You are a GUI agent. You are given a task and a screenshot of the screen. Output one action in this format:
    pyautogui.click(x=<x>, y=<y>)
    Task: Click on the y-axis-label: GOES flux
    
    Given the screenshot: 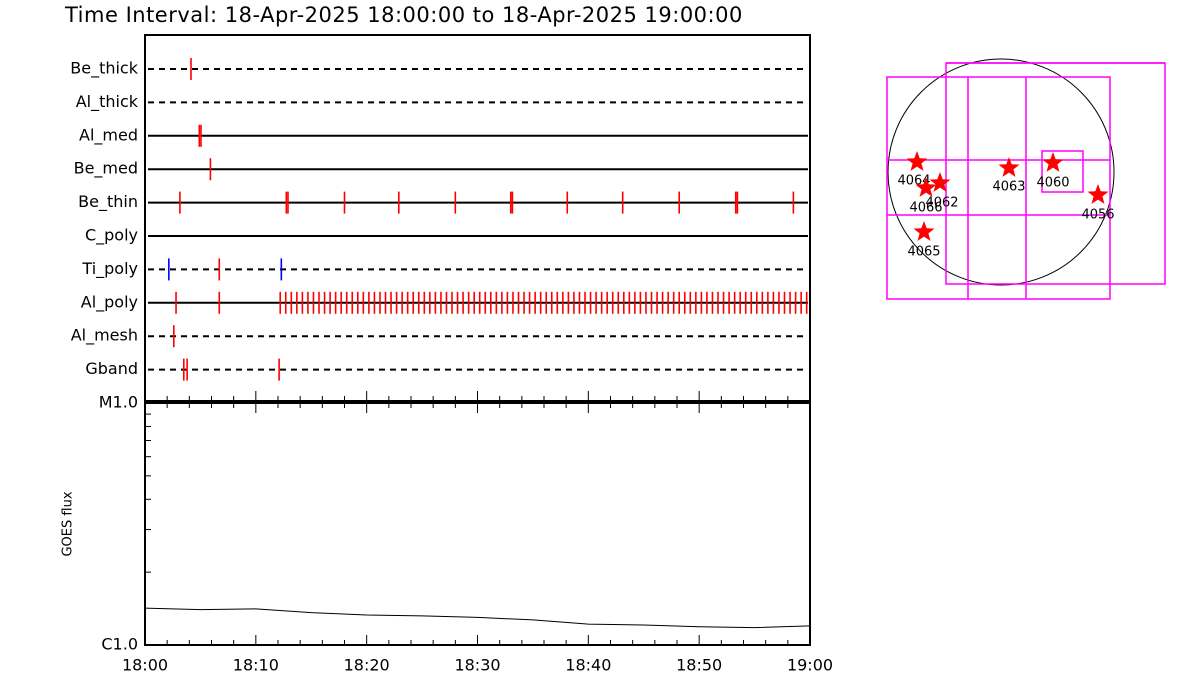 What is the action you would take?
    pyautogui.click(x=68, y=523)
    